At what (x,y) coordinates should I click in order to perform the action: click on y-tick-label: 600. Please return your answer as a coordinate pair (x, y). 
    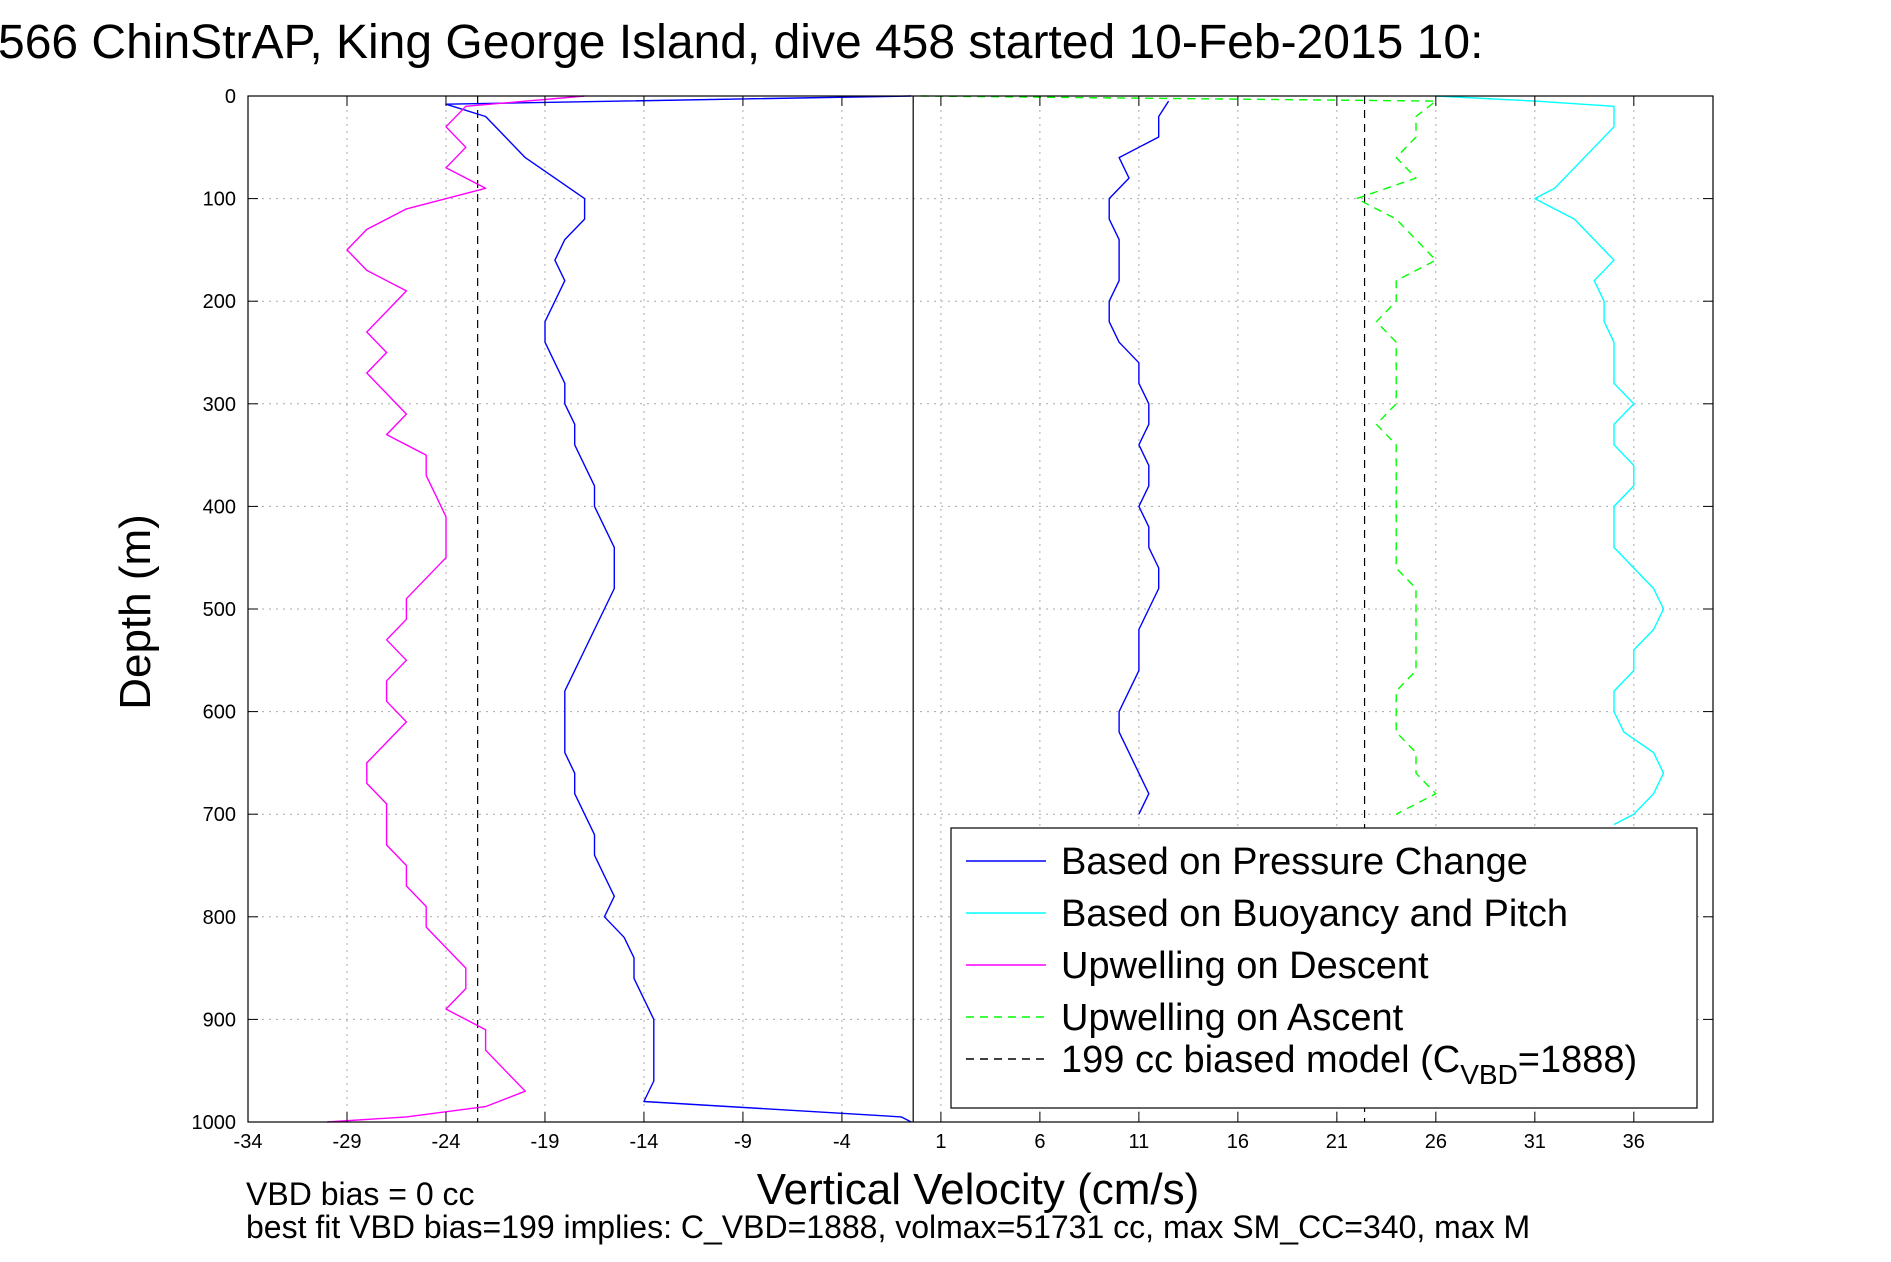
    Looking at the image, I should click on (219, 713).